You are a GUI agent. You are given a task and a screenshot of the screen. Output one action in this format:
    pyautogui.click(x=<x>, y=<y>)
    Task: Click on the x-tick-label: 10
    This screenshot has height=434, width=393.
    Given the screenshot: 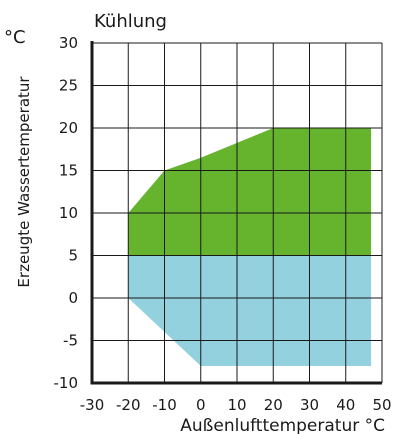 What is the action you would take?
    pyautogui.click(x=236, y=405)
    